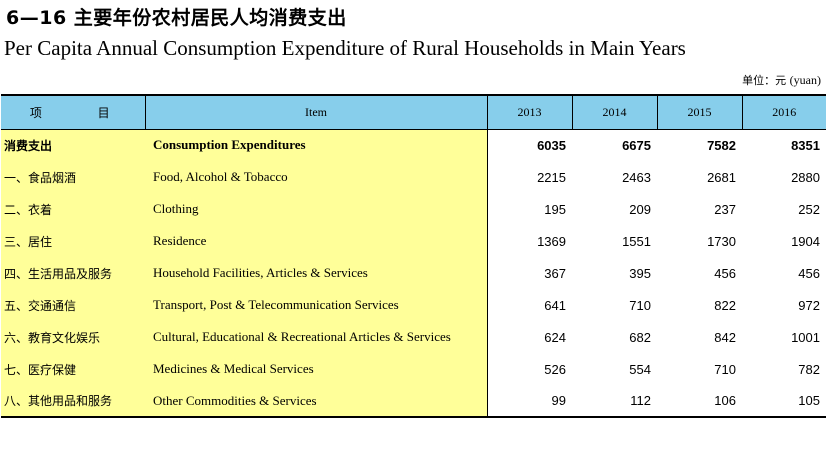 This screenshot has width=827, height=449. I want to click on row-label-cn: 三、居住, so click(73, 241).